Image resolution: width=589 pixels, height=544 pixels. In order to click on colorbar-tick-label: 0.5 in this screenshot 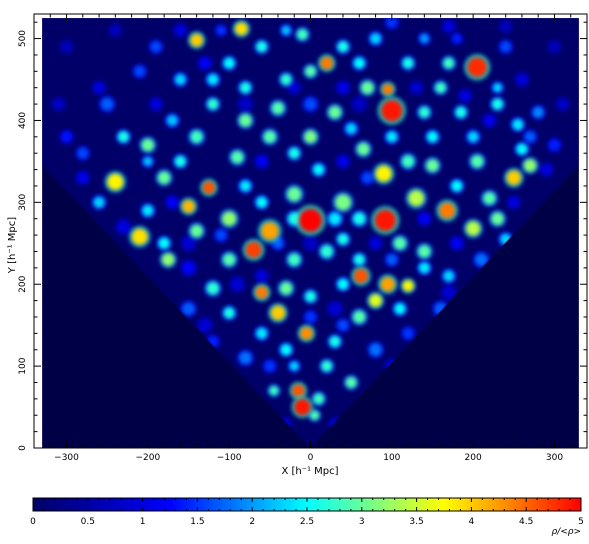, I will do `click(88, 522)`.